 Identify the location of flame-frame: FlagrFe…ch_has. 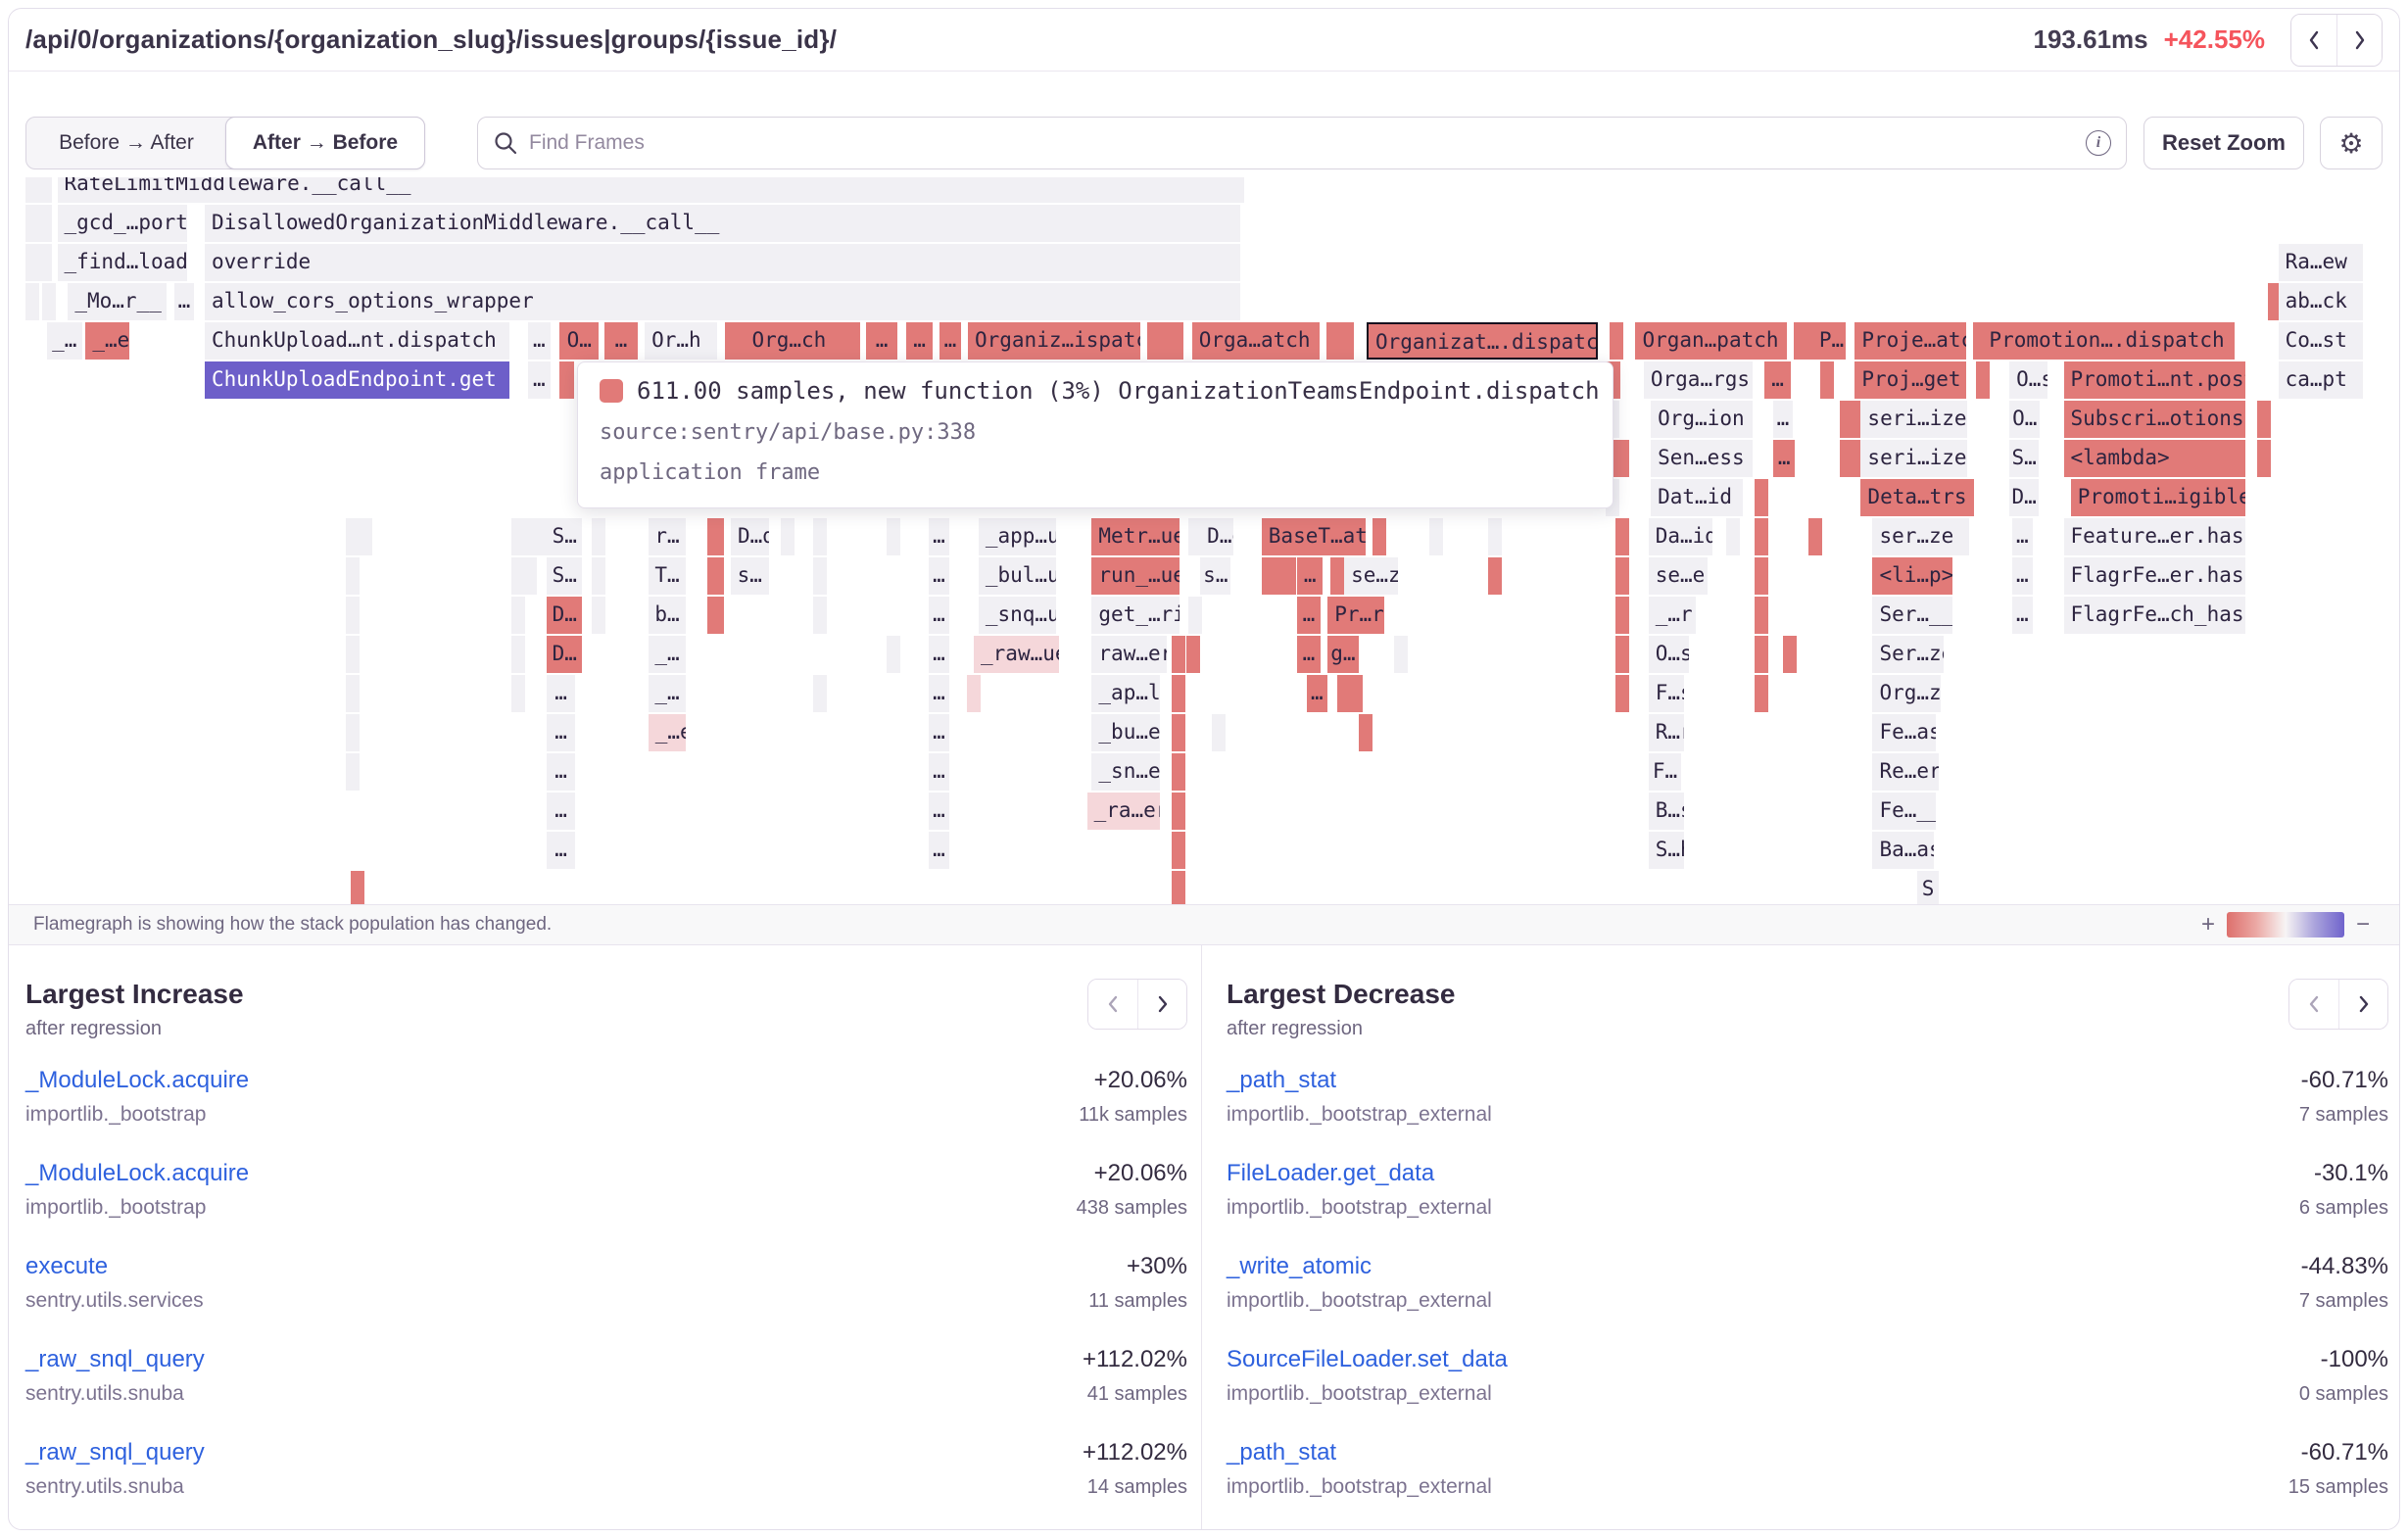
(2154, 616).